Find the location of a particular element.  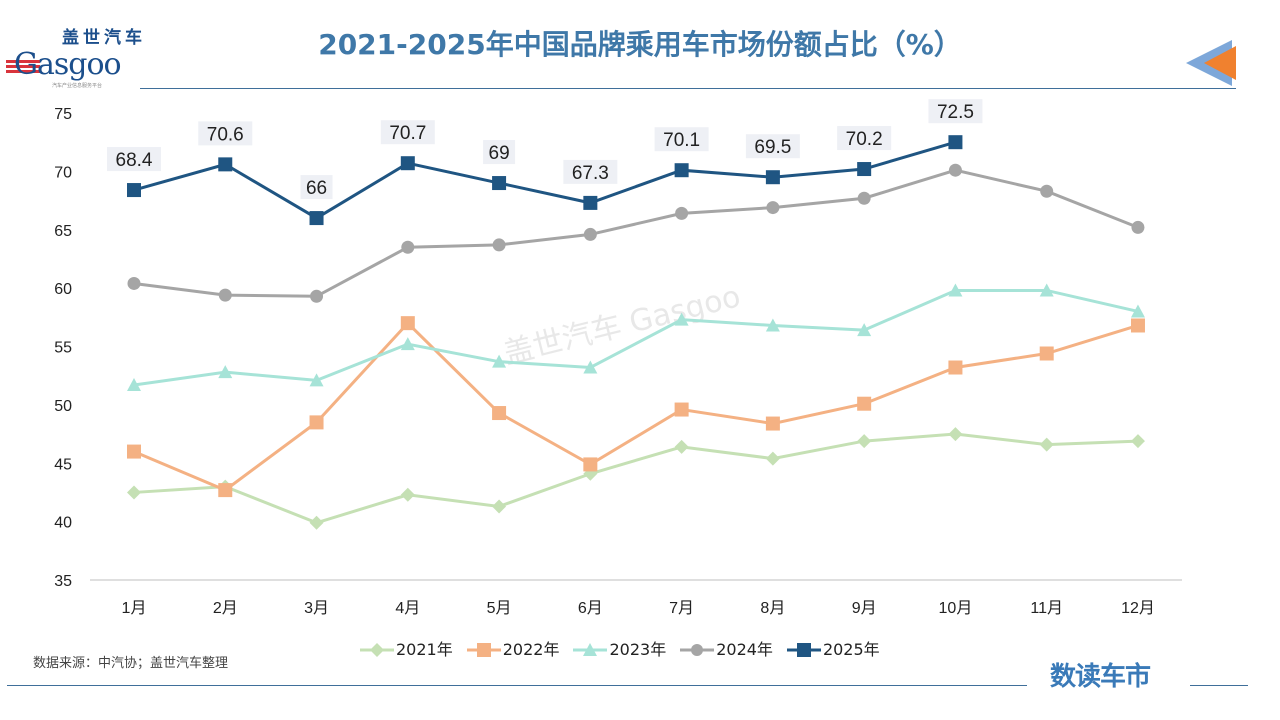

legend-item: 2024年 is located at coordinates (726, 650).